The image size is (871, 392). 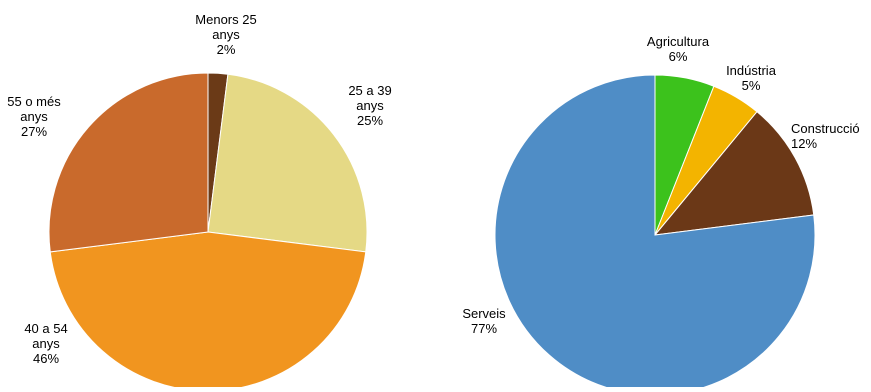 I want to click on slice-data-label: Construcció 12%, so click(x=825, y=136).